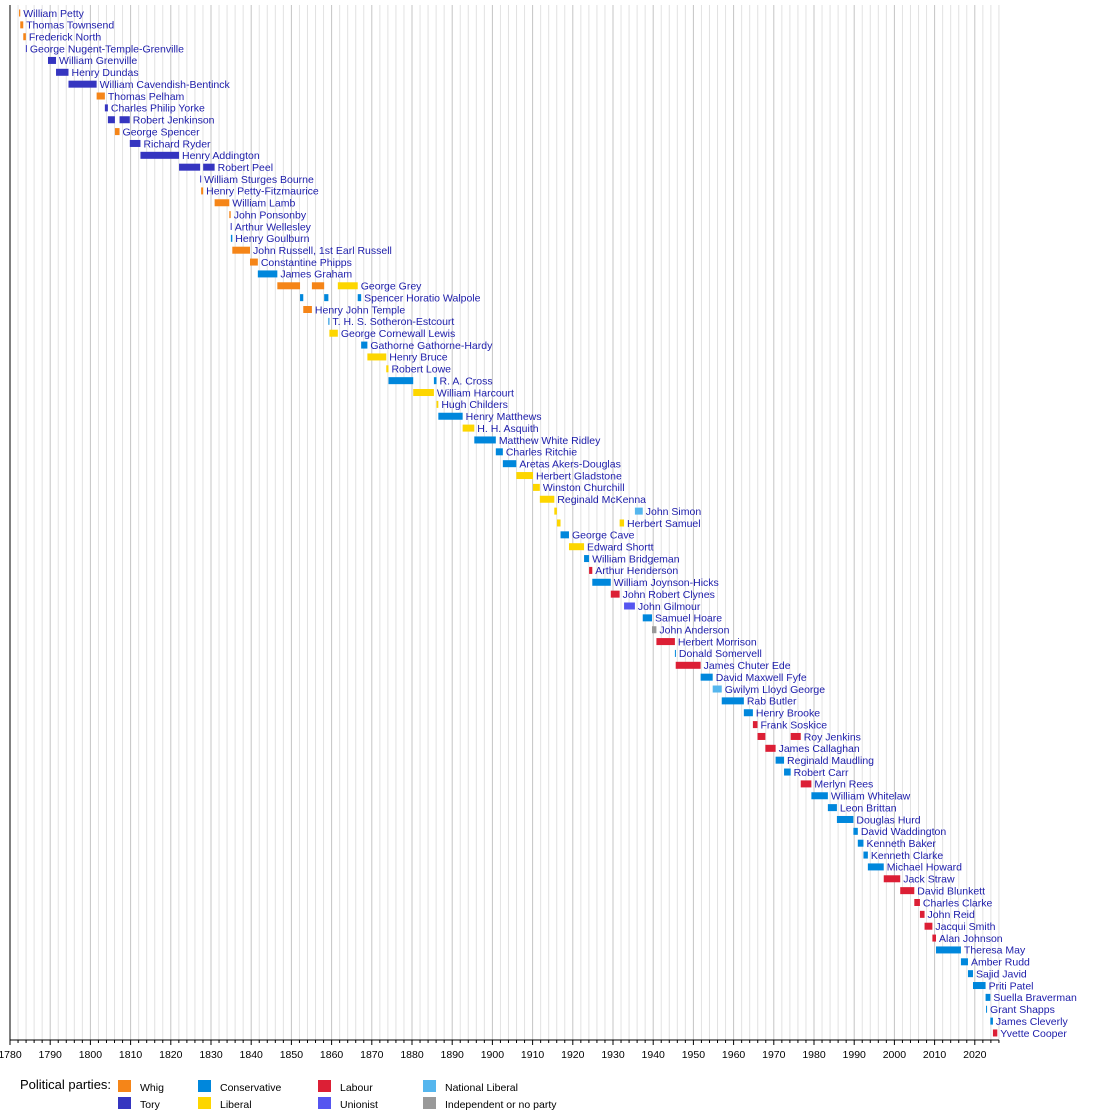 The image size is (1100, 1112). What do you see at coordinates (236, 1105) in the screenshot?
I see `legend-label: Liberal` at bounding box center [236, 1105].